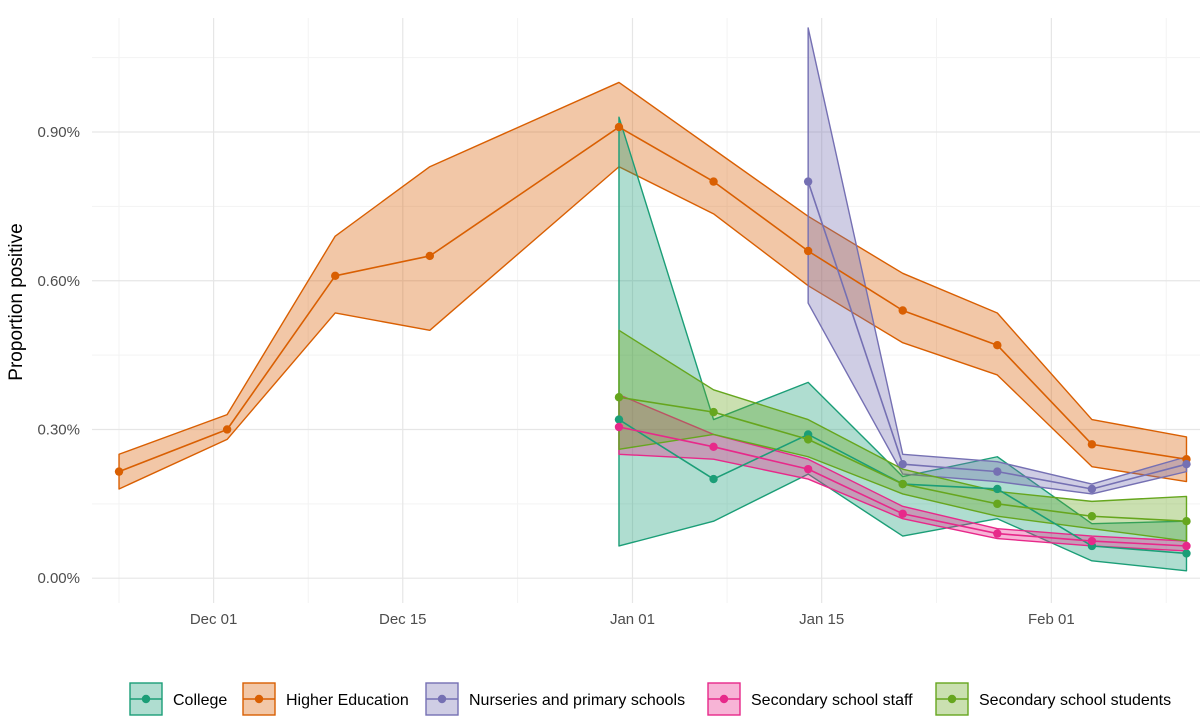 This screenshot has width=1200, height=728. What do you see at coordinates (16, 301) in the screenshot?
I see `y-axis-title: Proportion positive` at bounding box center [16, 301].